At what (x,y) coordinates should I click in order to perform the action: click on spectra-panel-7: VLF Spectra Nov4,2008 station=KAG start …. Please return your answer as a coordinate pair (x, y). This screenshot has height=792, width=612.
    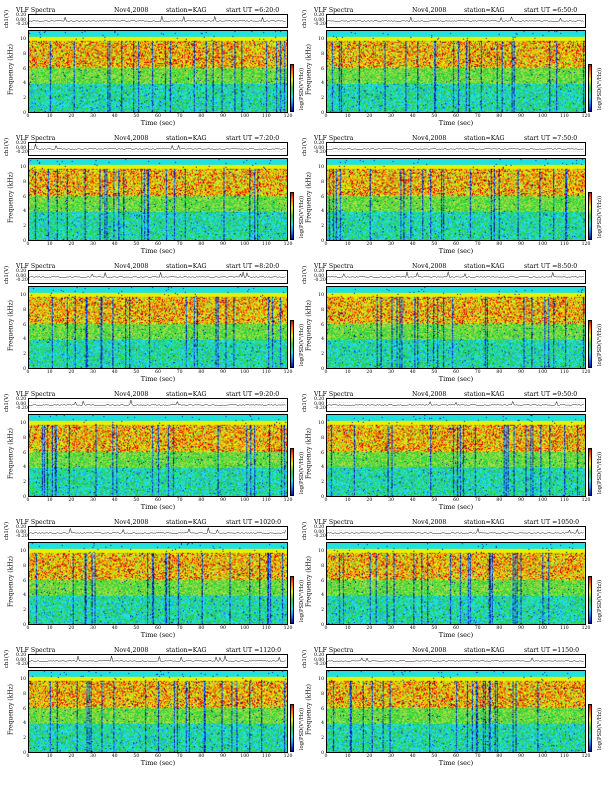
    Looking at the image, I should click on (153, 452).